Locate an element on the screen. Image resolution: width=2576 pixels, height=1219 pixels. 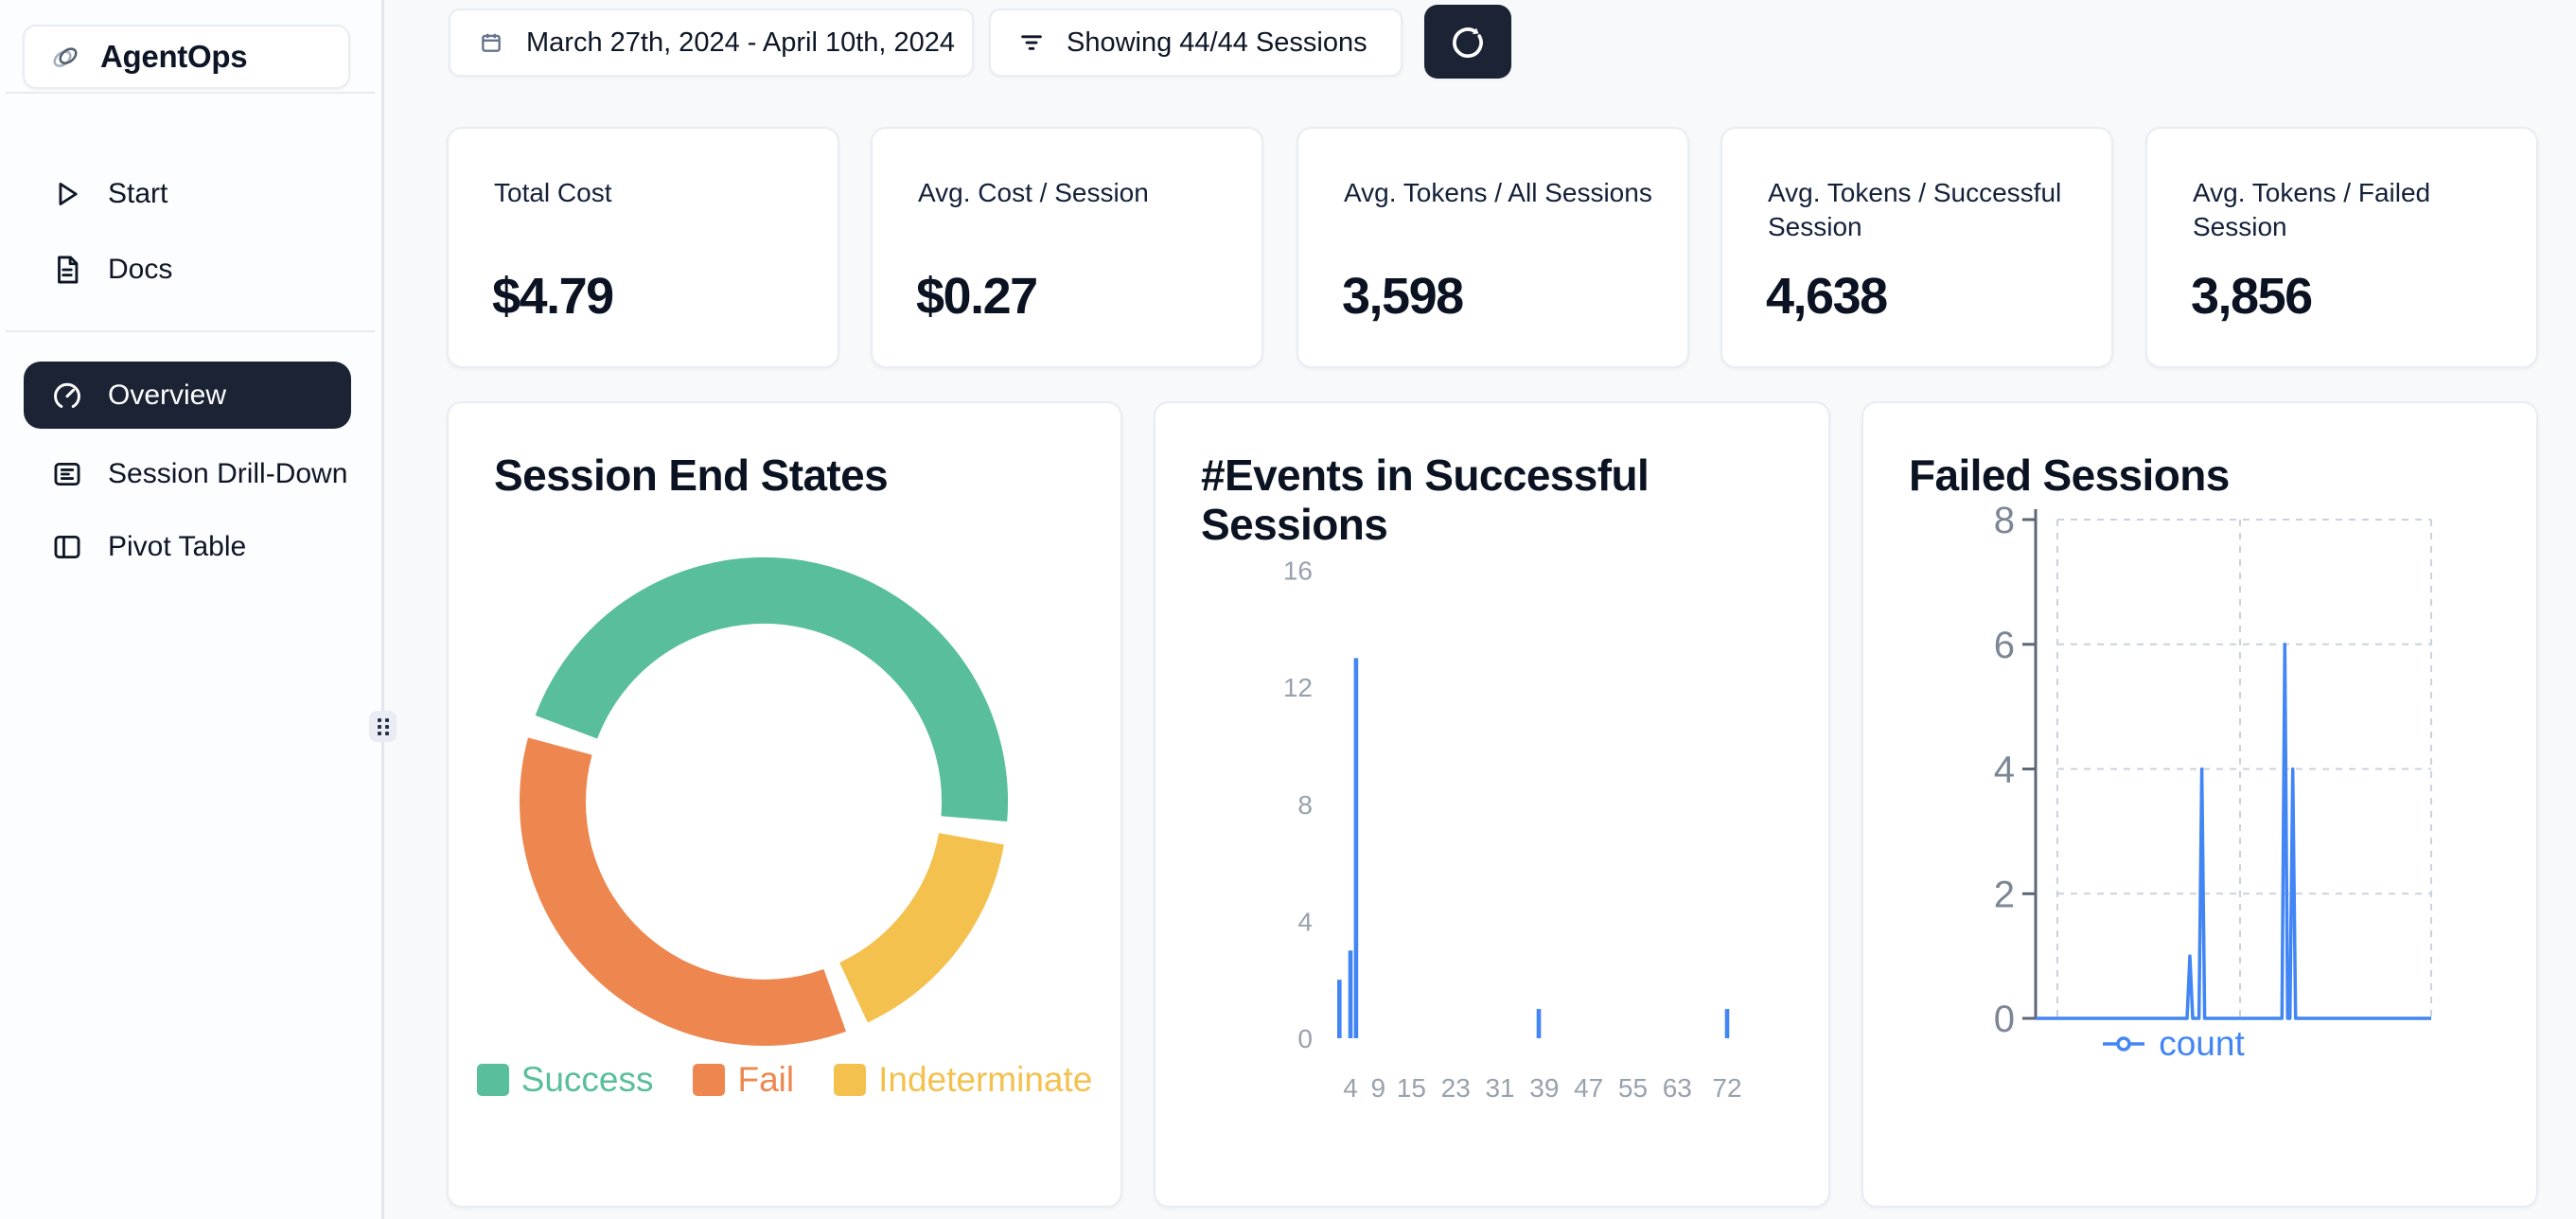
app-title: AgentOps is located at coordinates (174, 56).